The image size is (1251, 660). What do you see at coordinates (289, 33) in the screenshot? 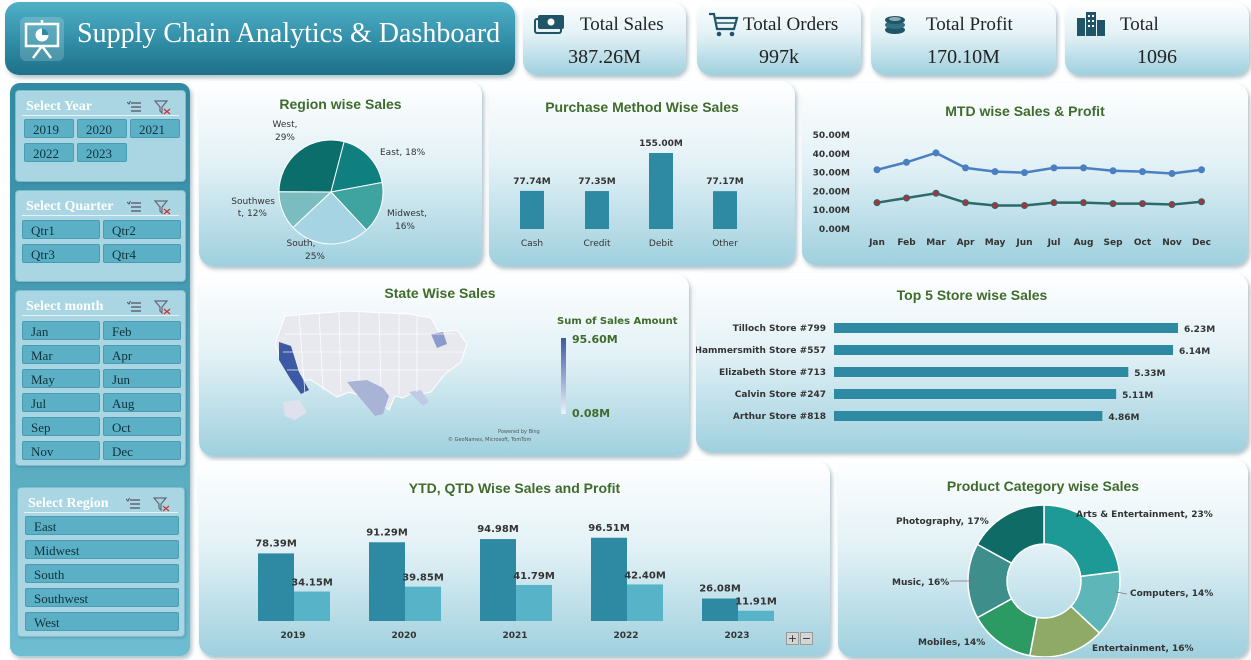
I see `page-title: Supply Chain Analytics & Dashboard` at bounding box center [289, 33].